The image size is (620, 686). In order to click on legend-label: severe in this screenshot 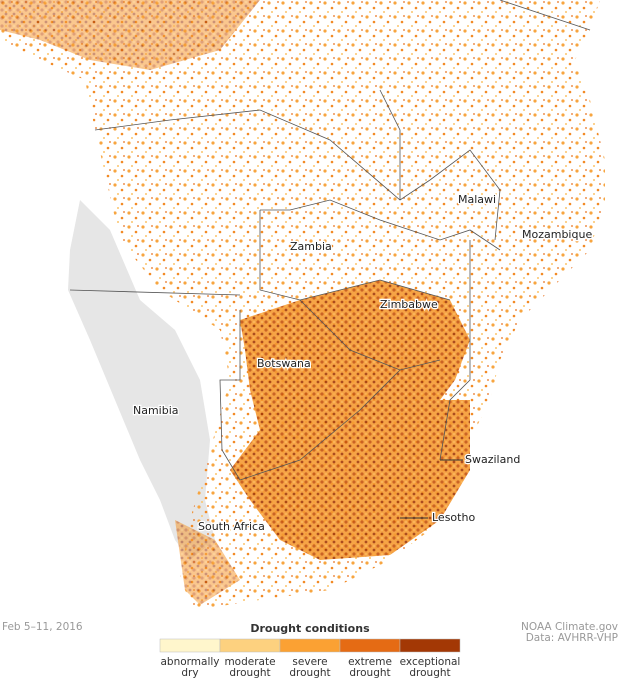, I will do `click(309, 662)`.